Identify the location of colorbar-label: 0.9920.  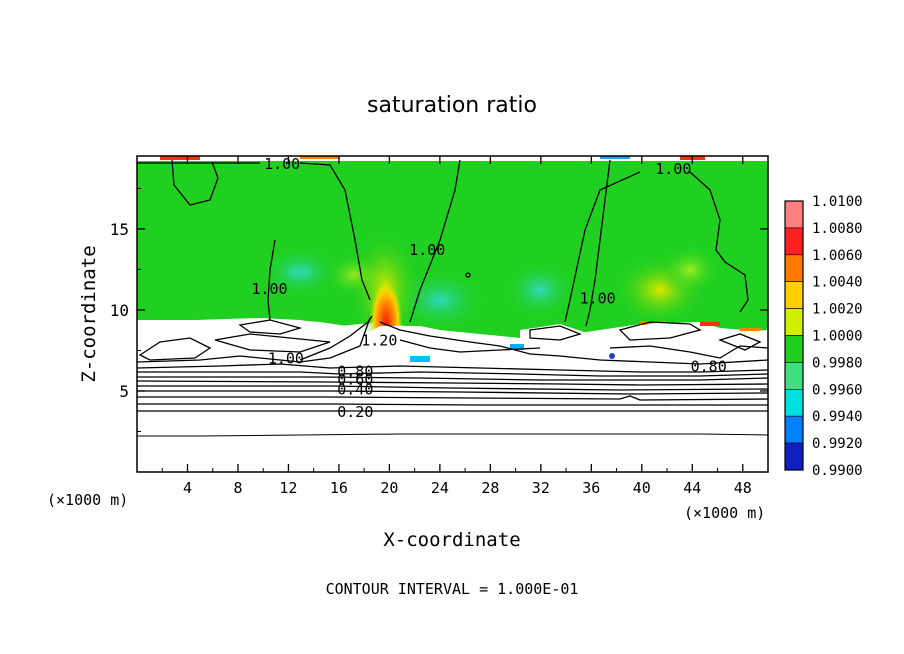
(837, 444).